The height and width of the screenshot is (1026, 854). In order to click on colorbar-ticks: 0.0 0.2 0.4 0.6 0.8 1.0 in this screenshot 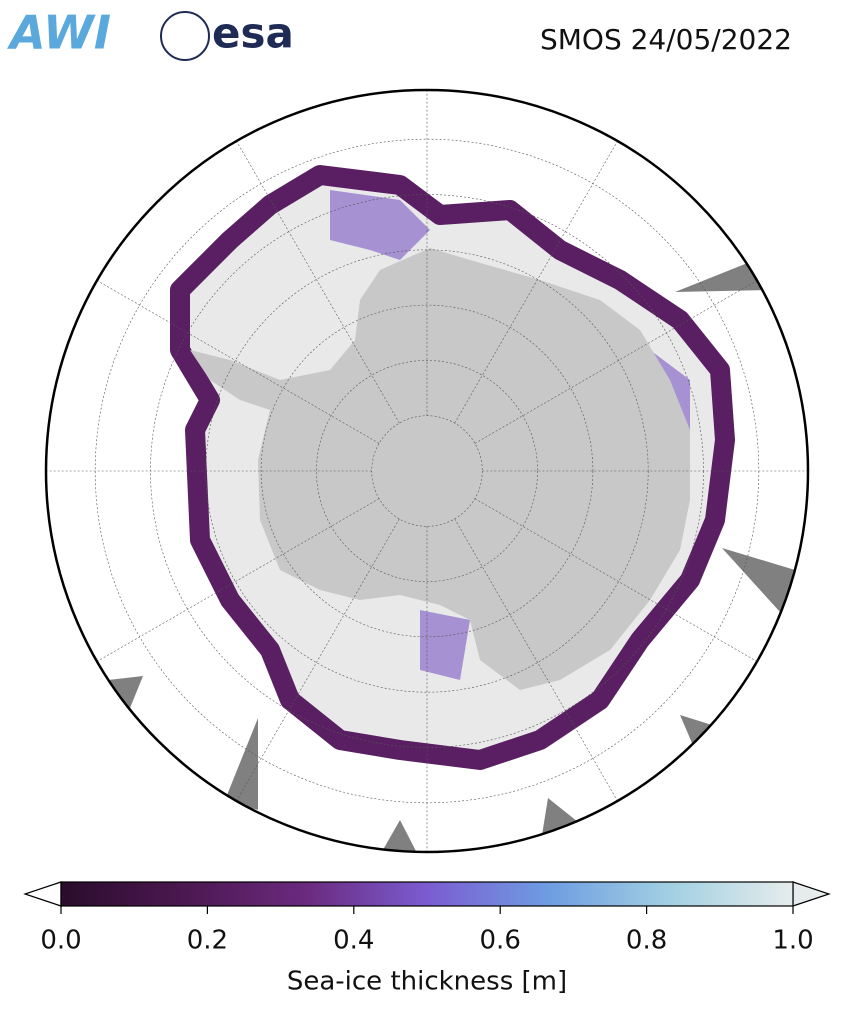, I will do `click(427, 931)`.